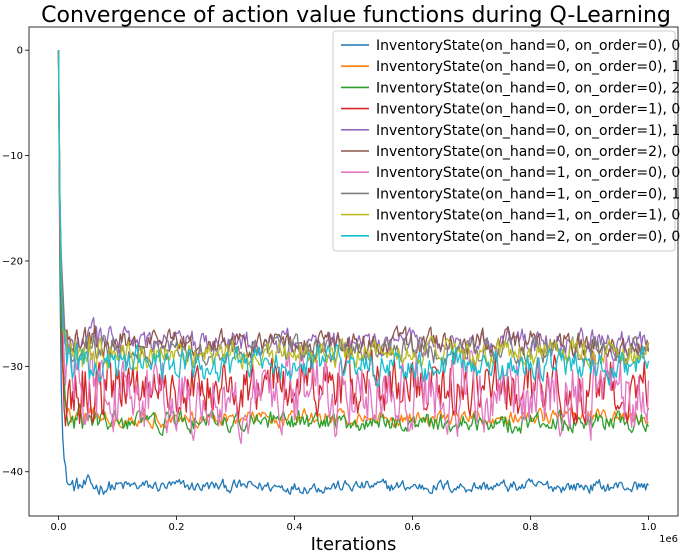 The image size is (686, 554). Describe the element at coordinates (59, 527) in the screenshot. I see `x-tick-label: 0.0` at that location.